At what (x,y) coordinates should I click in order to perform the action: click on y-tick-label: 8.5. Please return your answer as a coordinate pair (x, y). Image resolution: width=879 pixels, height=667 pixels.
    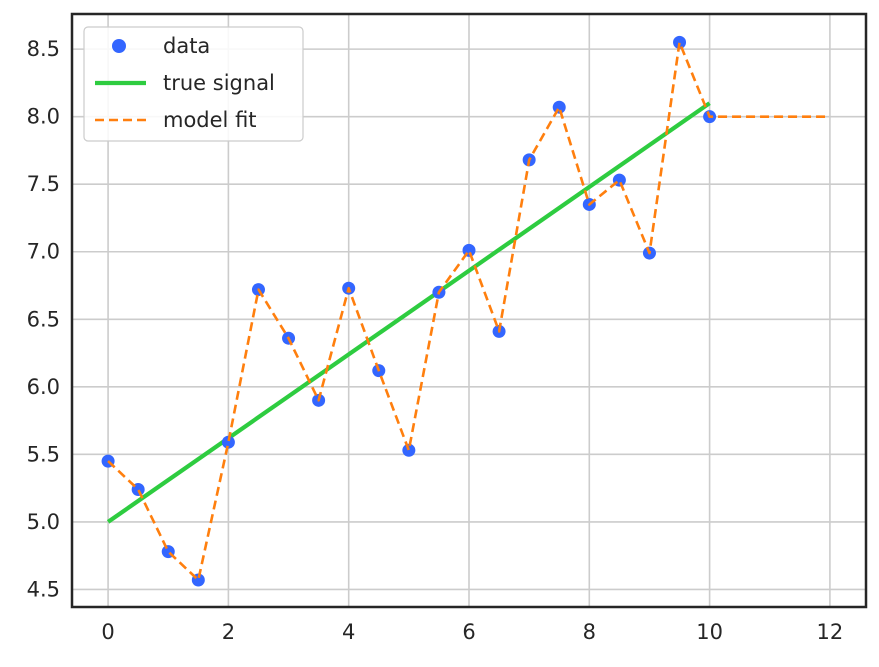
    Looking at the image, I should click on (43, 49).